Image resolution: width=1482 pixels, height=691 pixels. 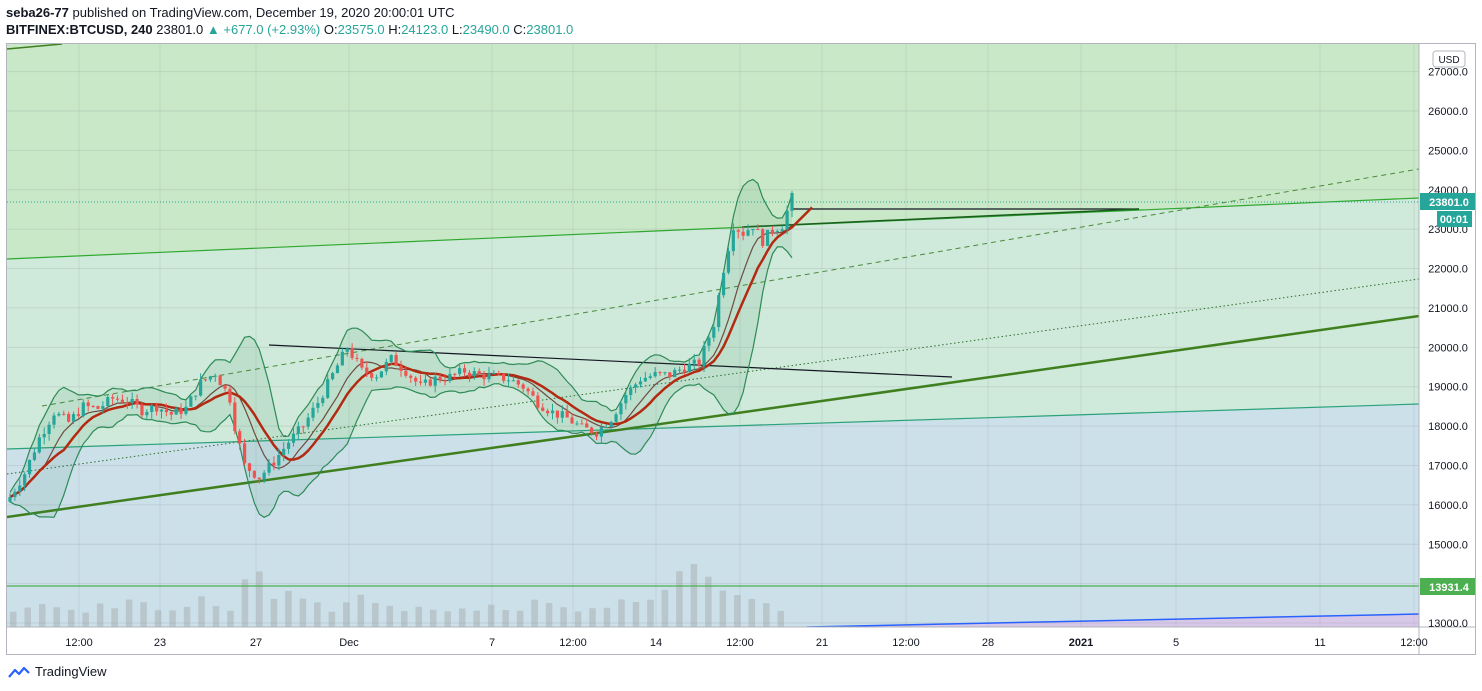 I want to click on footer-brand: TradingView, so click(x=57, y=671).